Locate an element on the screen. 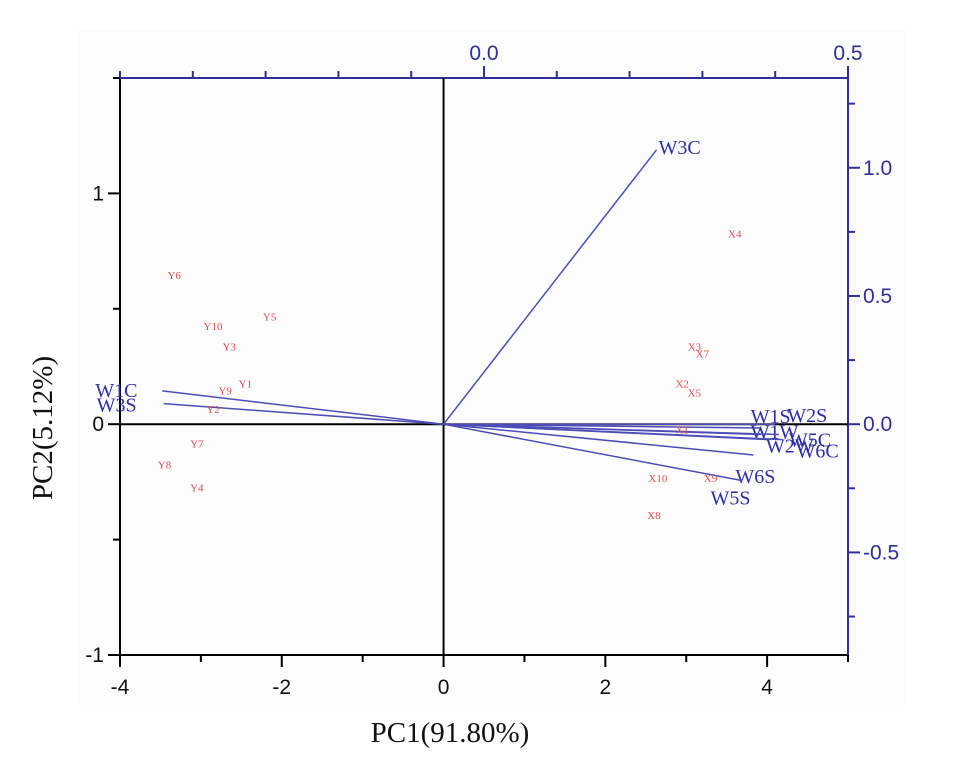 Image resolution: width=956 pixels, height=763 pixels. loading-label: W2W is located at coordinates (790, 447).